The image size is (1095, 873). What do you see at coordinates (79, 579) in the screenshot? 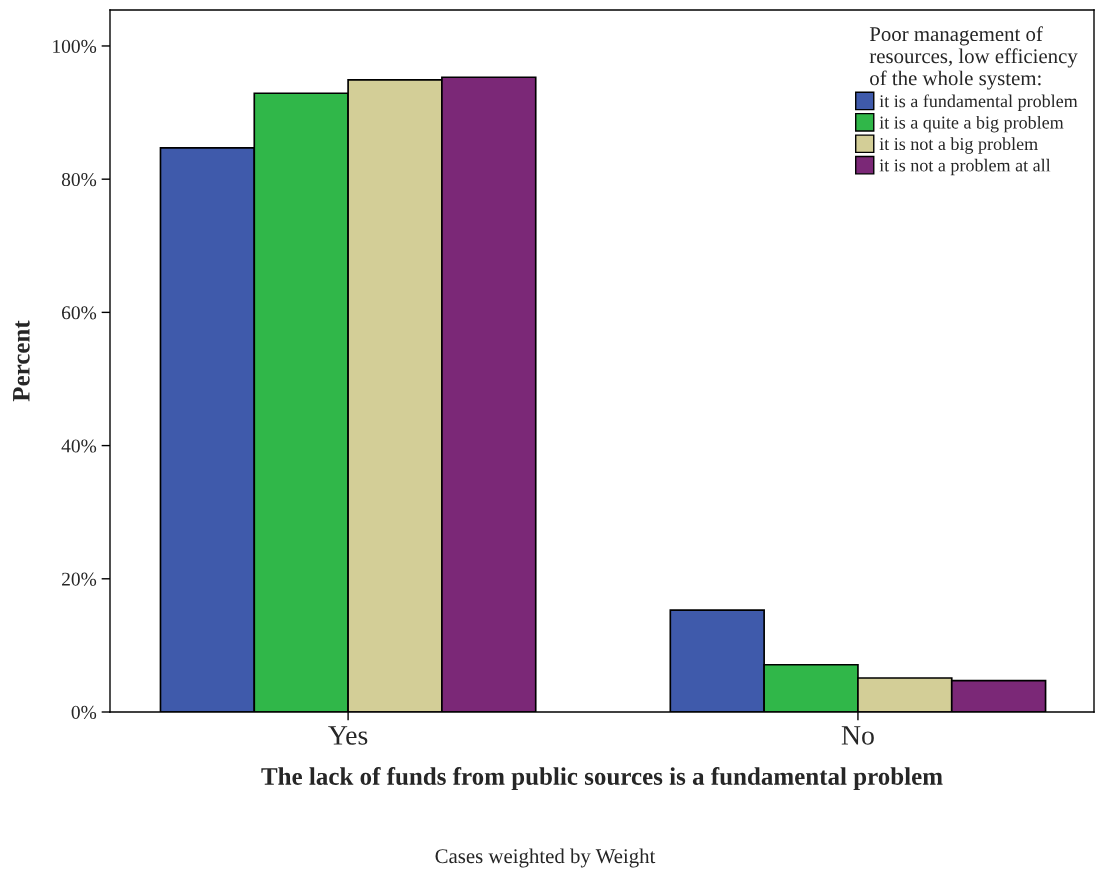
I see `y-tick-label: 20%` at bounding box center [79, 579].